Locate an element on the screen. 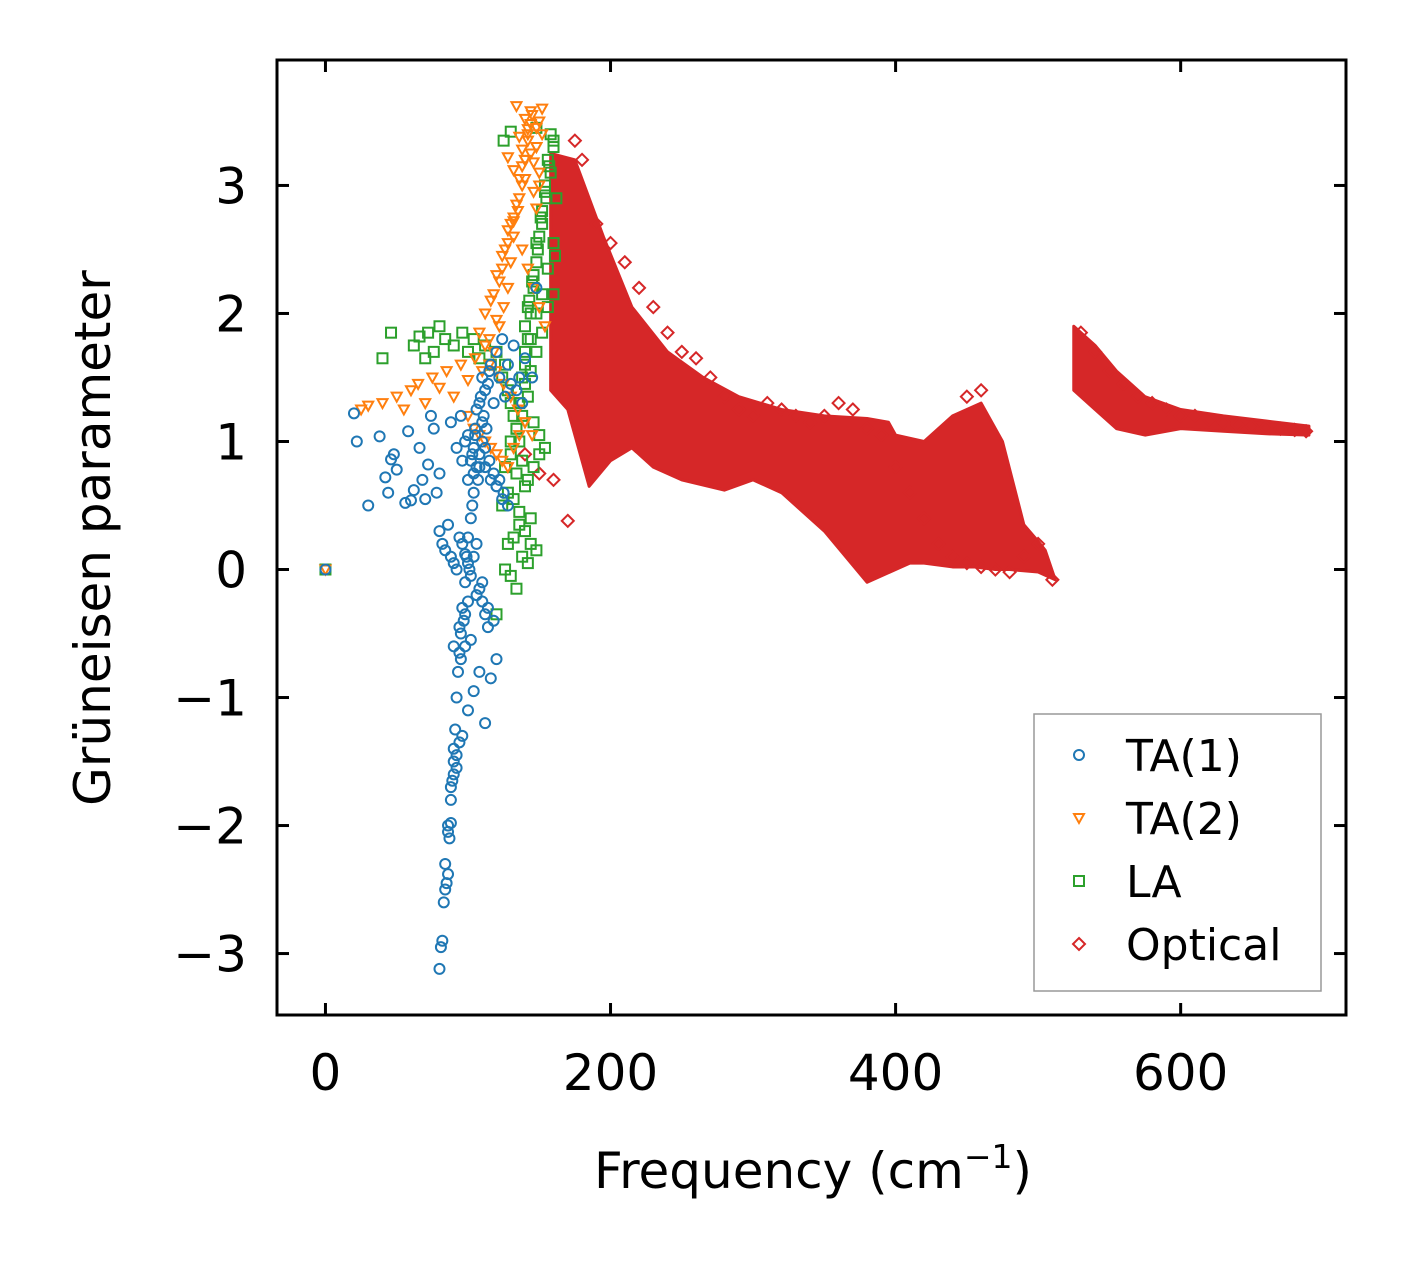  y-tick-labels: −3 −2 −1 0 1 2 3 is located at coordinates (210, 570).